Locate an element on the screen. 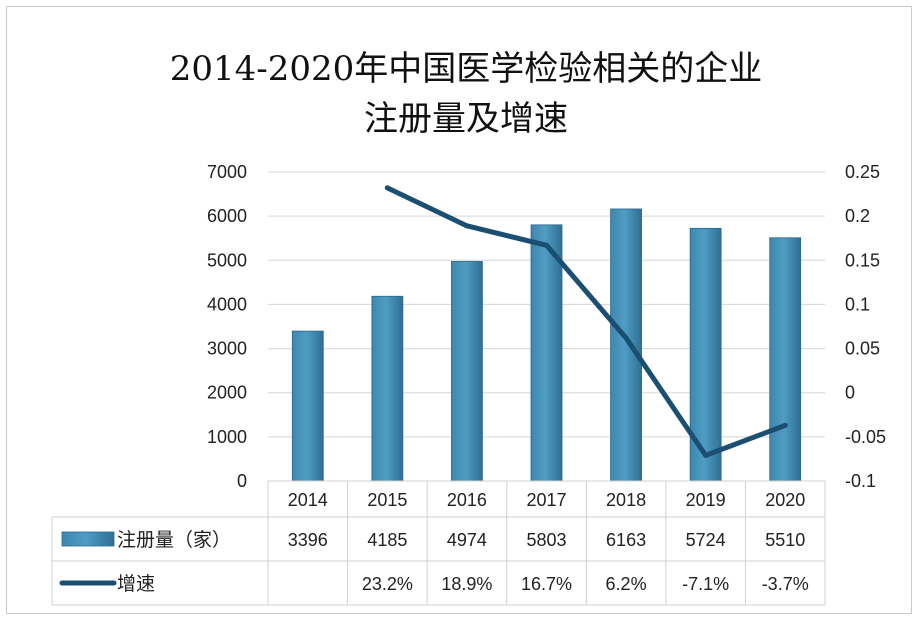  right-tick-label: -0.1 is located at coordinates (860, 481).